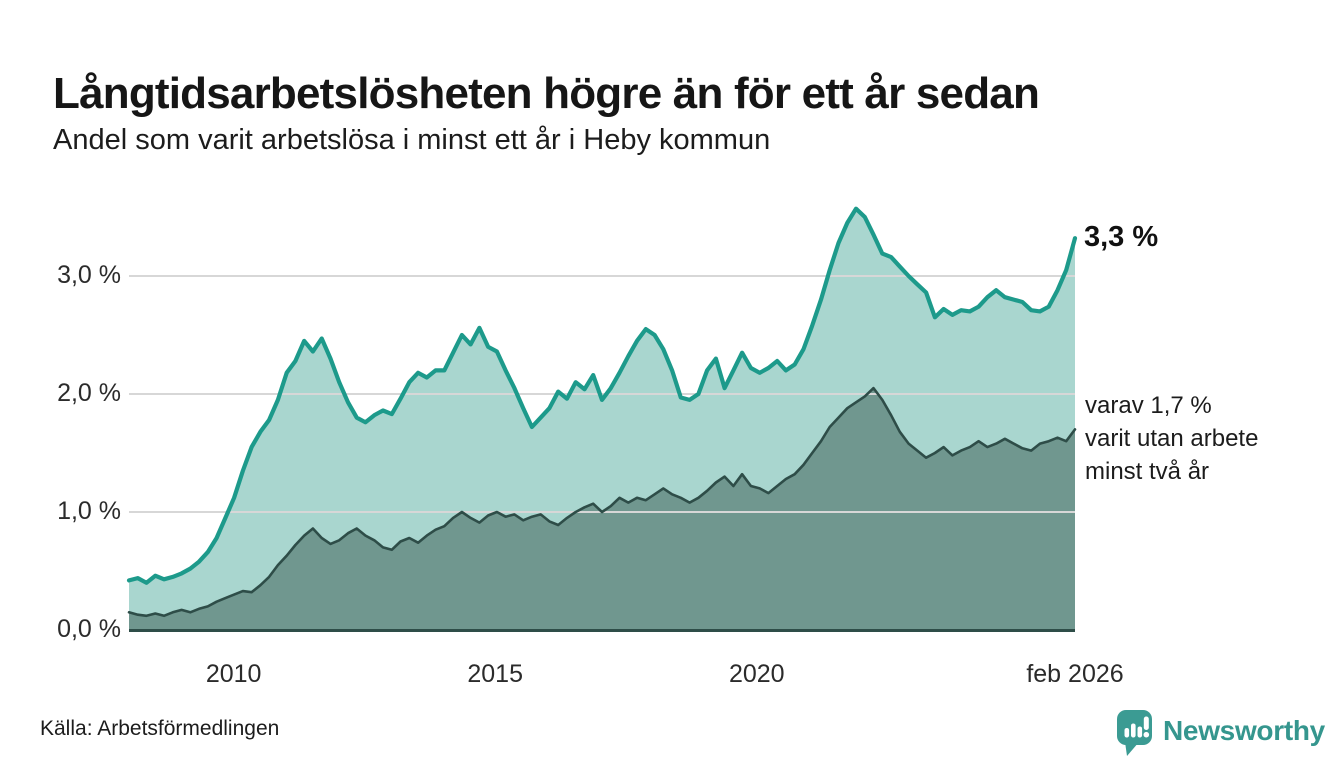 The height and width of the screenshot is (780, 1340). Describe the element at coordinates (1121, 237) in the screenshot. I see `annotation-latest-total: 3,3 %` at that location.